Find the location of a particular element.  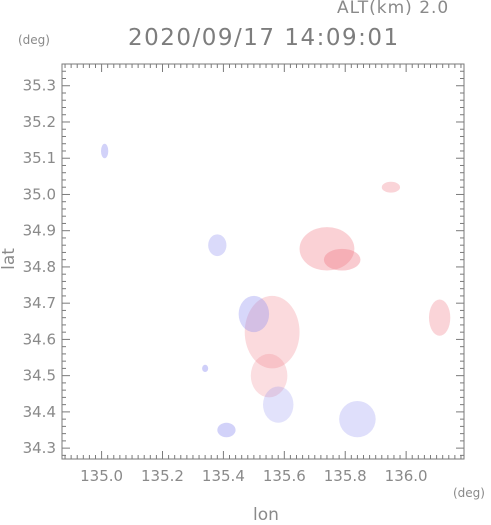

x-tick-label: 135.8 is located at coordinates (345, 476).